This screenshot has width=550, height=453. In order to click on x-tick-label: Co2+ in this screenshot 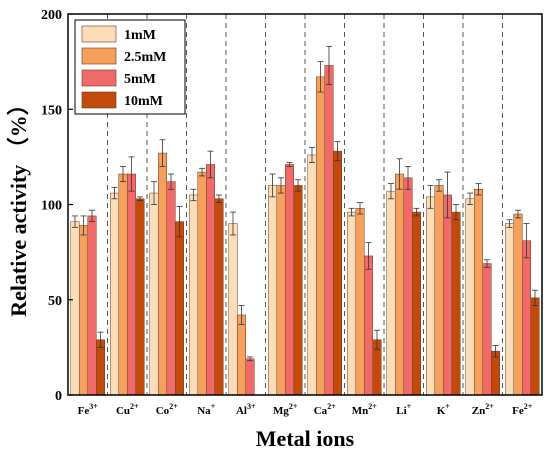, I will do `click(167, 409)`.